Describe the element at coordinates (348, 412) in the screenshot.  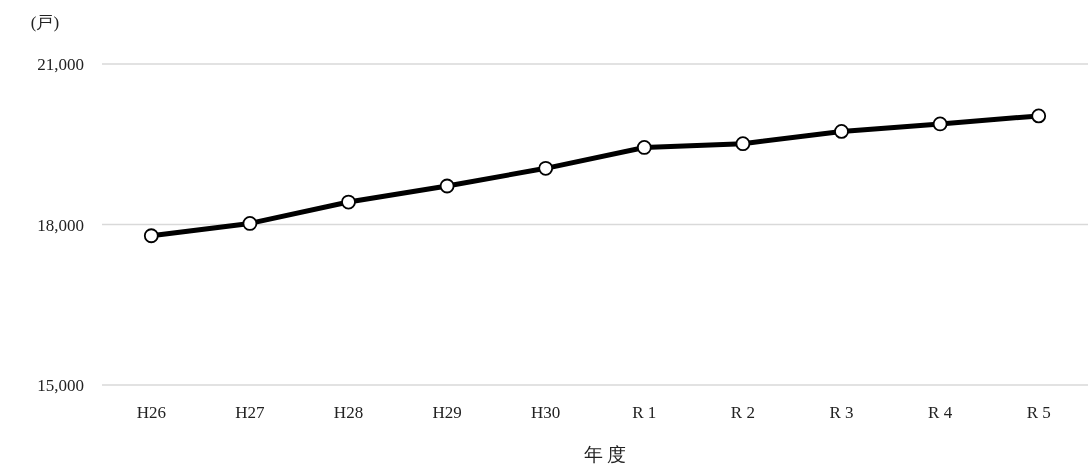
I see `x-tick-label: H28` at that location.